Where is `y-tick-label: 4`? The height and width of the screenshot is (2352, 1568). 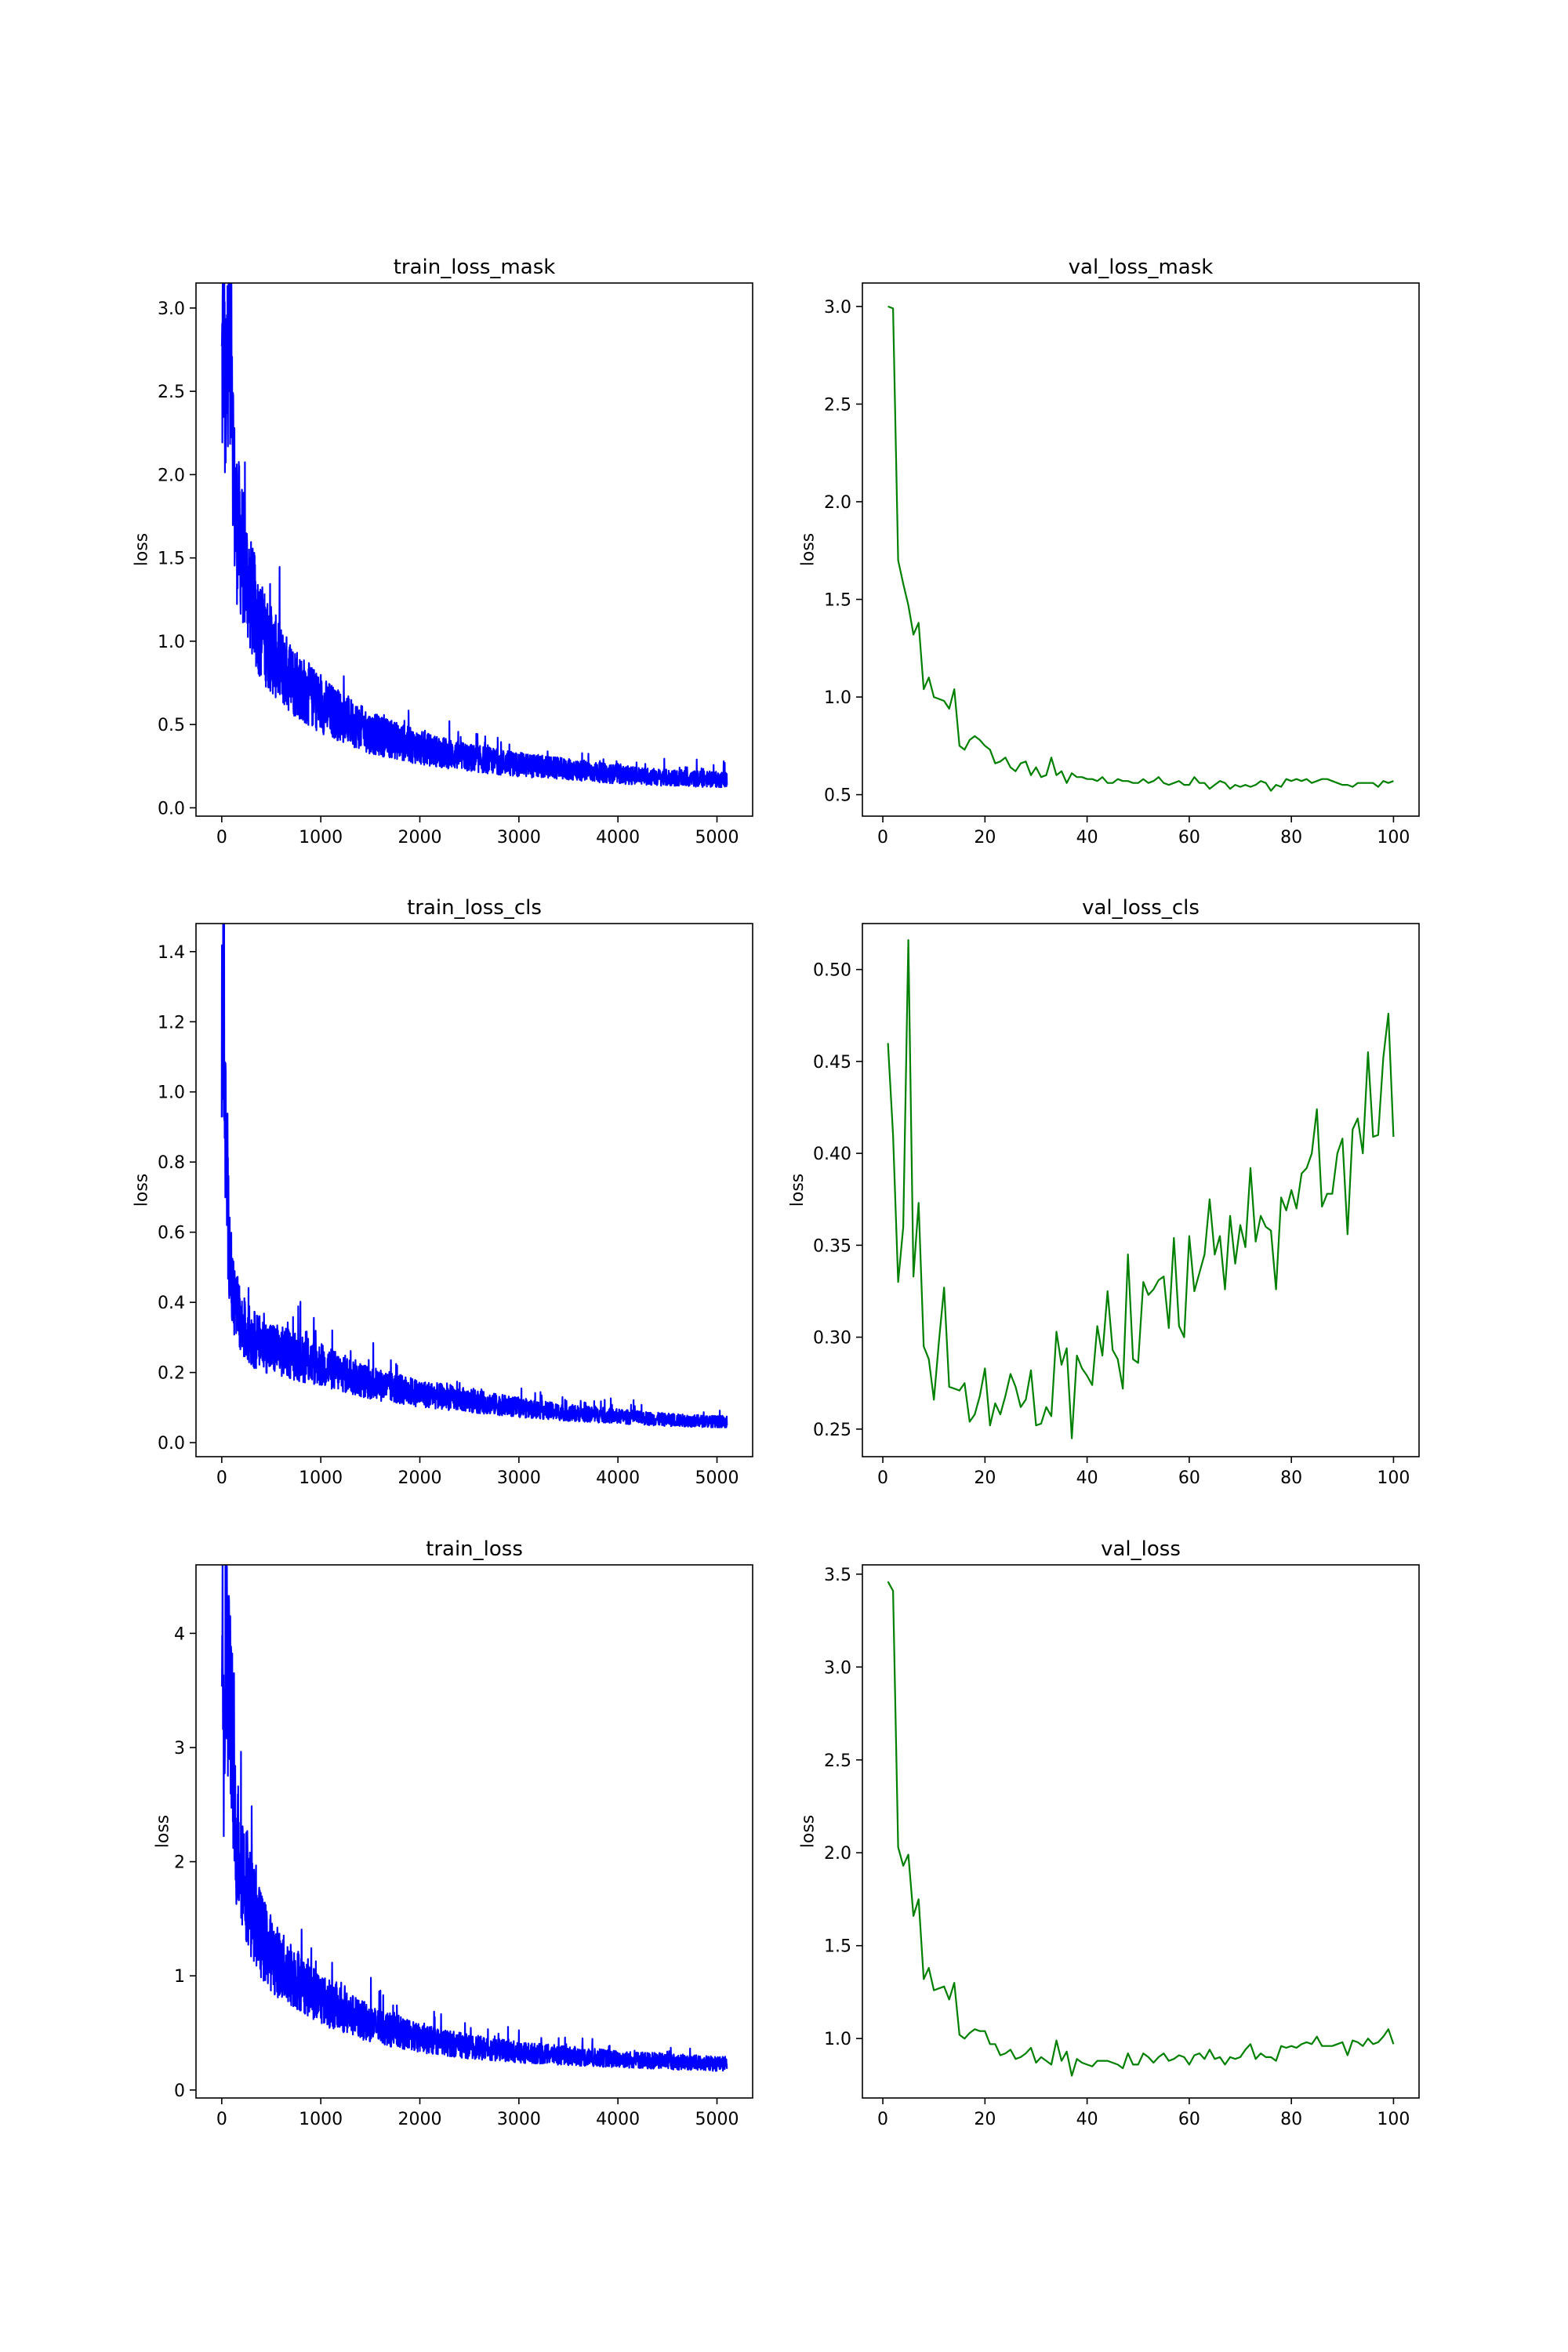 y-tick-label: 4 is located at coordinates (179, 1634).